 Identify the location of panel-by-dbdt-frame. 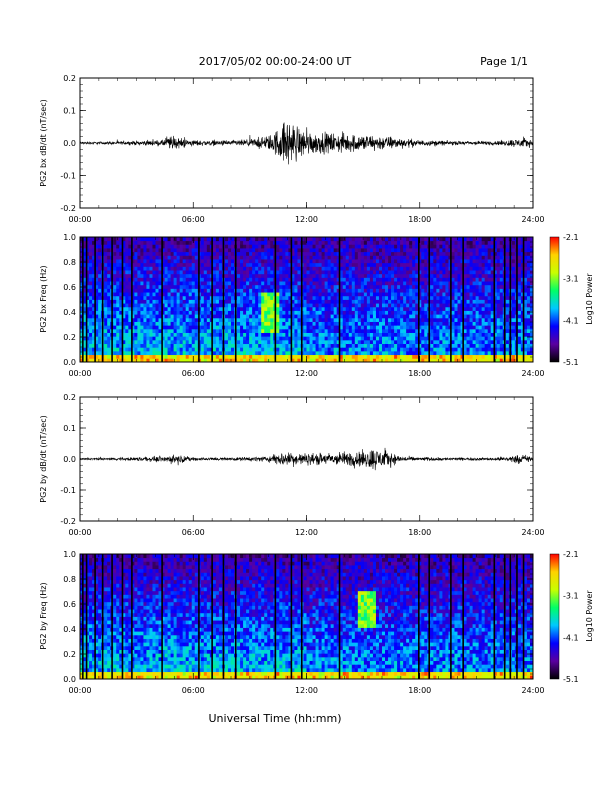
(306, 459).